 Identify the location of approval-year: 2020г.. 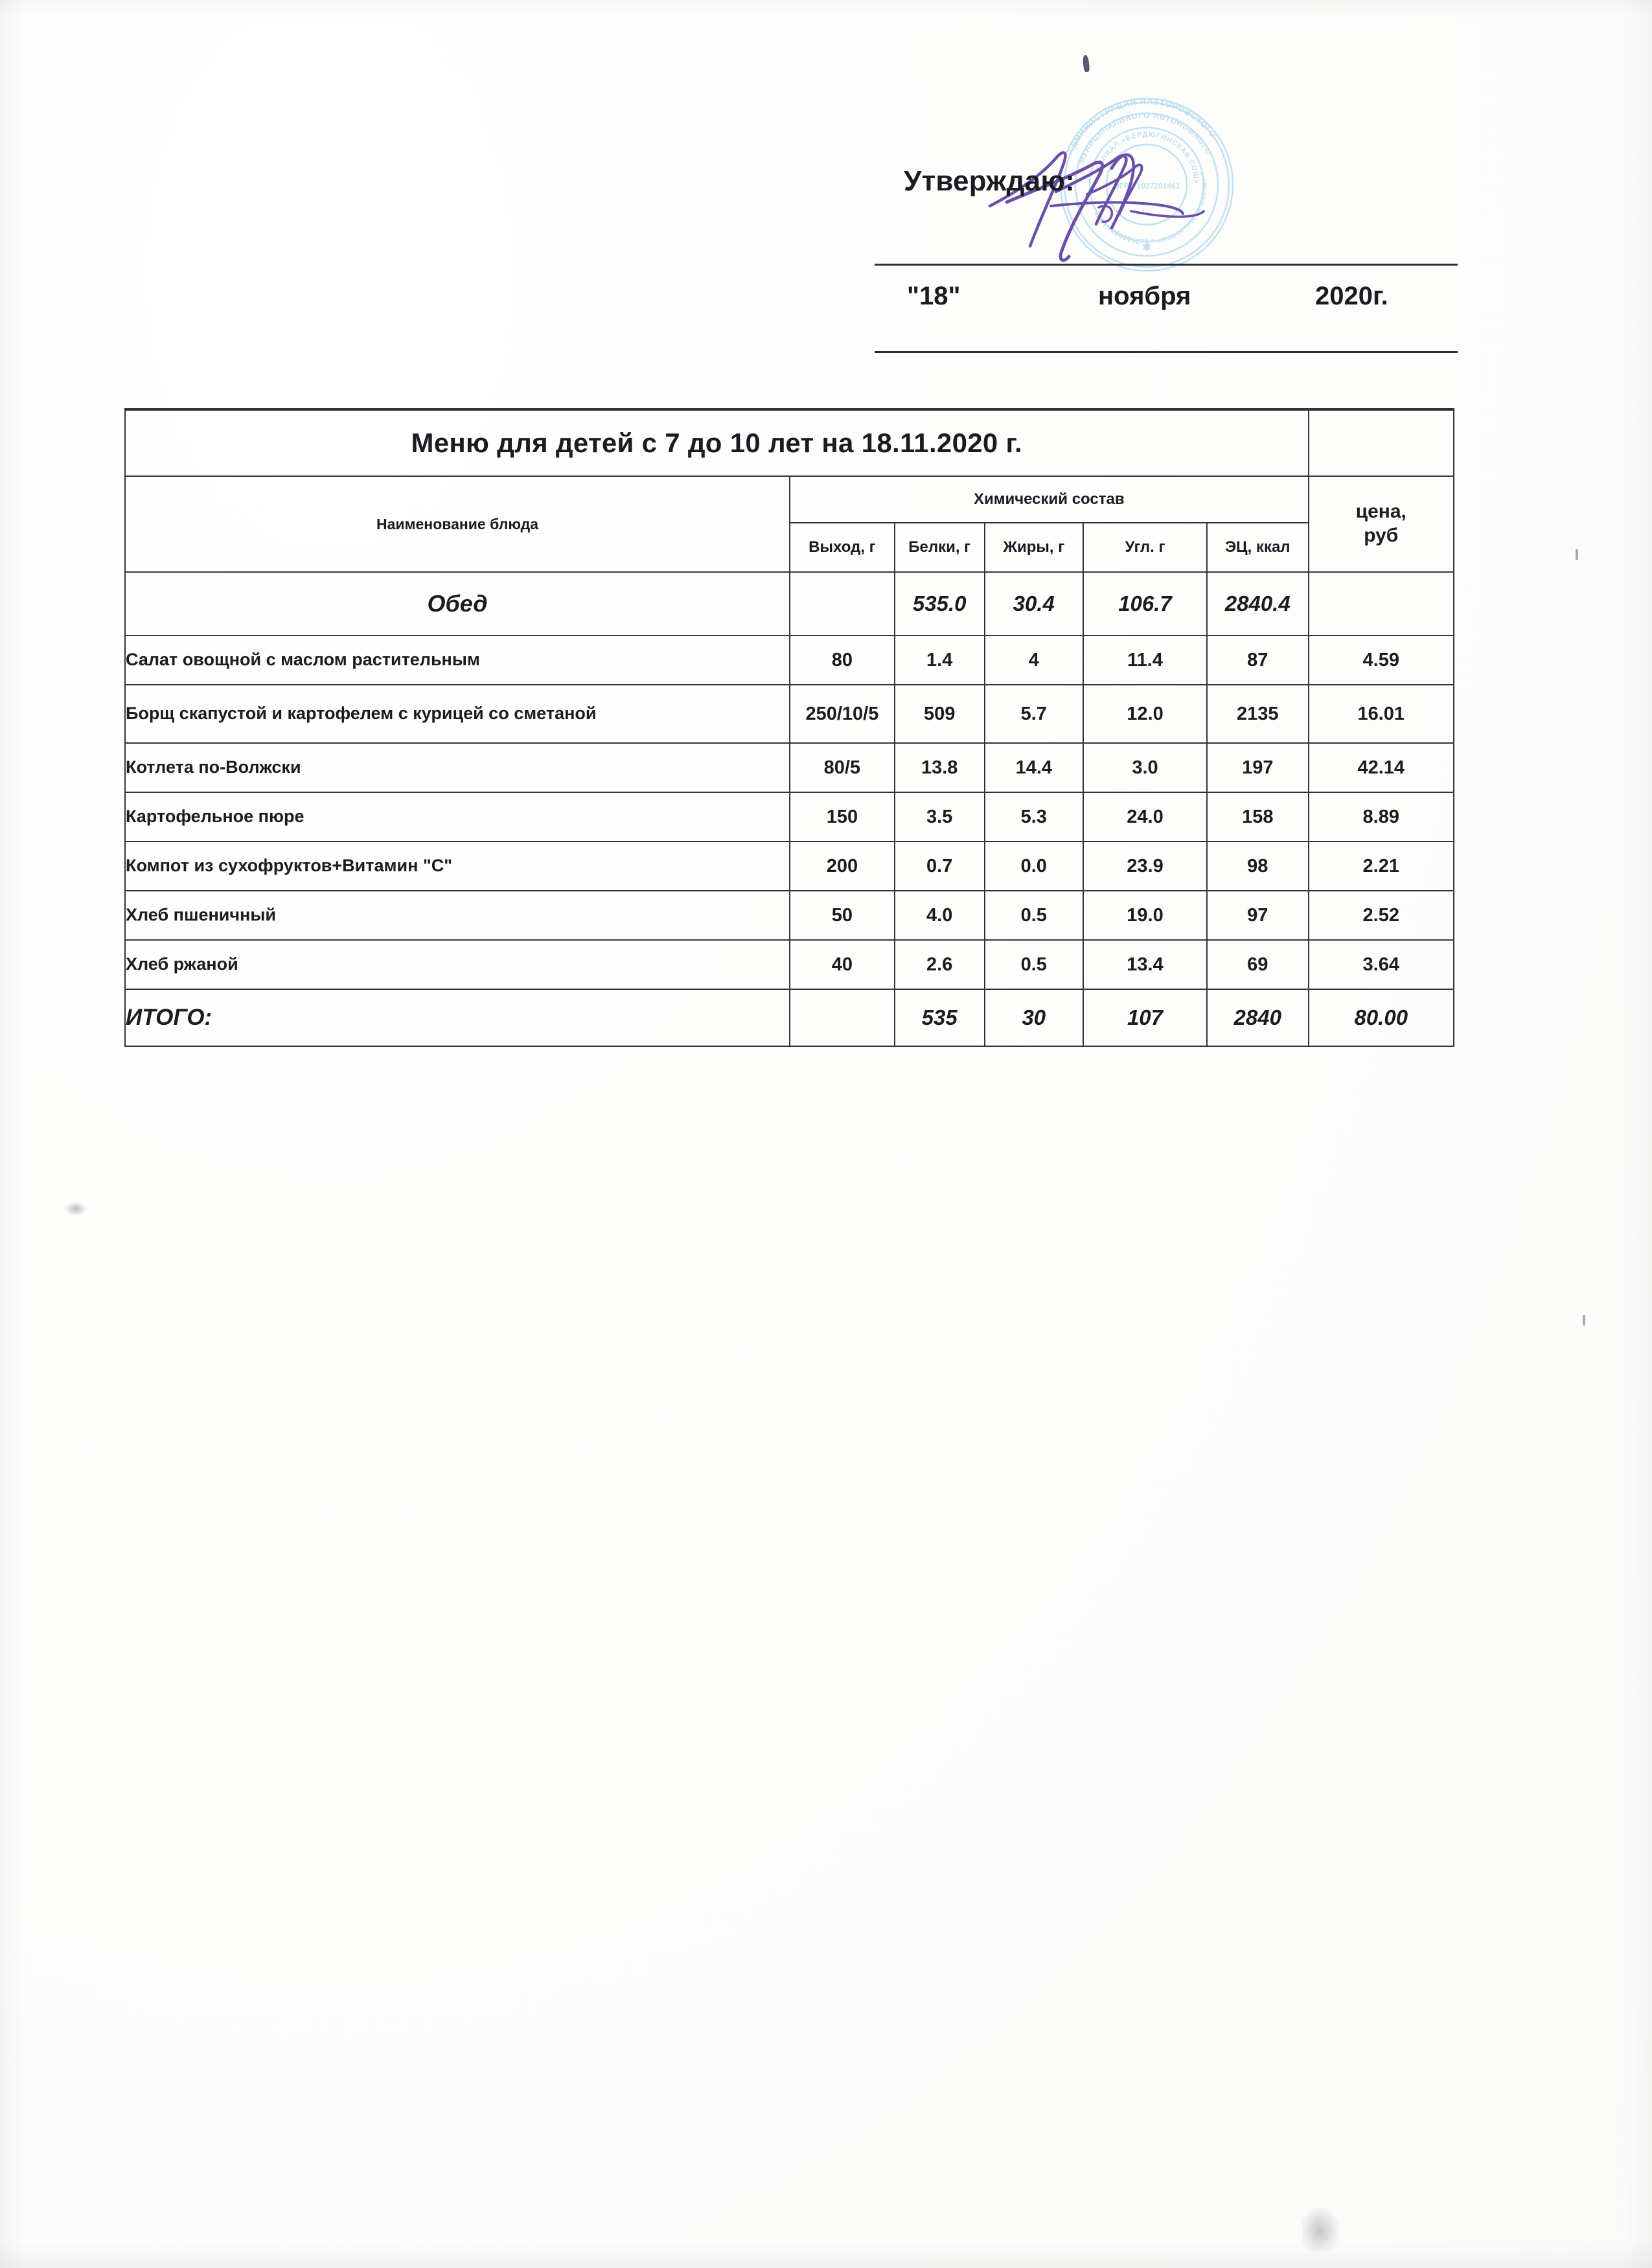
(1351, 296).